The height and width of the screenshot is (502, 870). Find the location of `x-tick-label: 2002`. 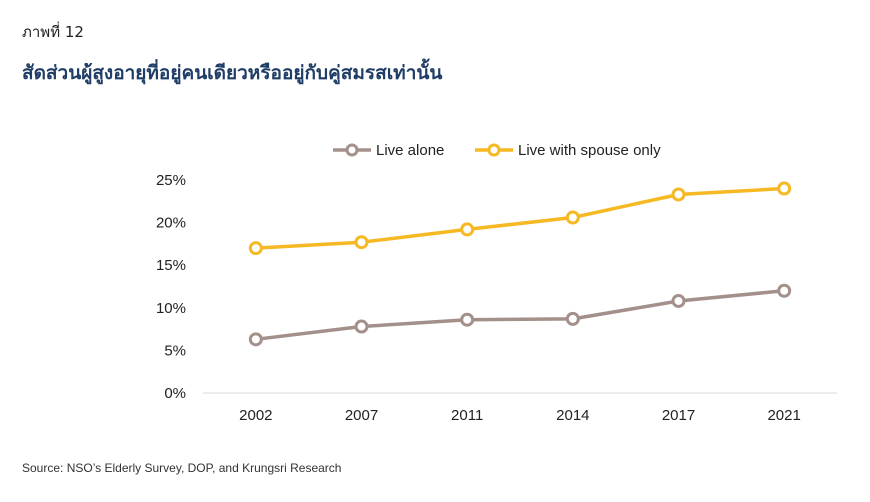

x-tick-label: 2002 is located at coordinates (255, 415).